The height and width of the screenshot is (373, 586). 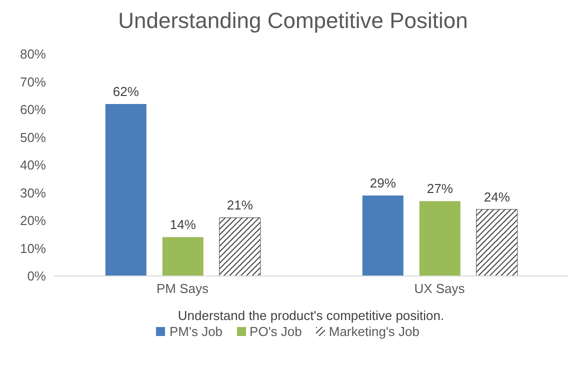 What do you see at coordinates (33, 192) in the screenshot?
I see `y-tick-label: 30%` at bounding box center [33, 192].